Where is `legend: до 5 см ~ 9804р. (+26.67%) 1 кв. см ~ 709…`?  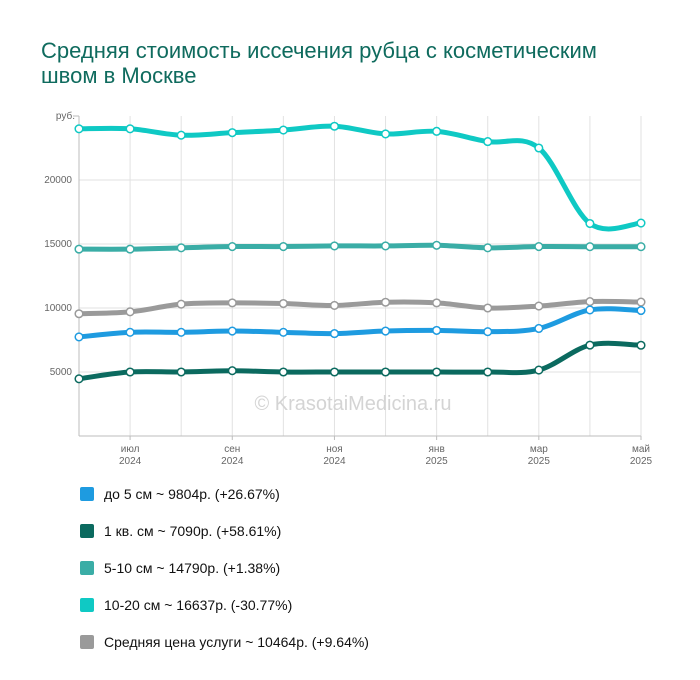 legend: до 5 см ~ 9804р. (+26.67%) 1 кв. см ~ 709… is located at coordinates (224, 576).